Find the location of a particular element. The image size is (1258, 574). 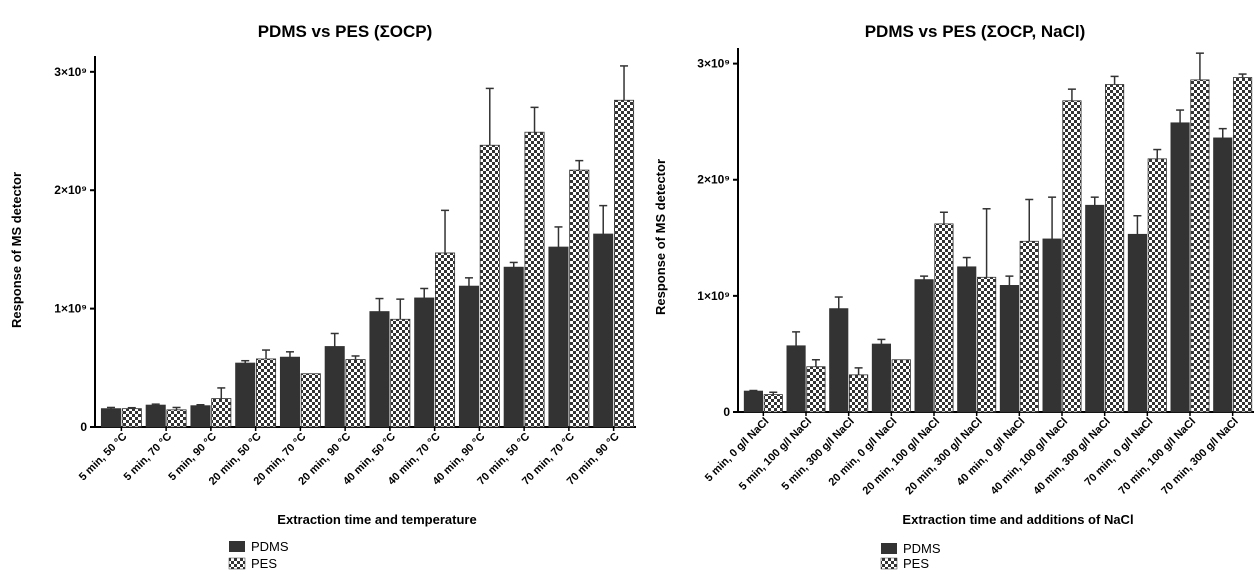

chart-2-y-tick-label: 3×10⁹ is located at coordinates (713, 64).